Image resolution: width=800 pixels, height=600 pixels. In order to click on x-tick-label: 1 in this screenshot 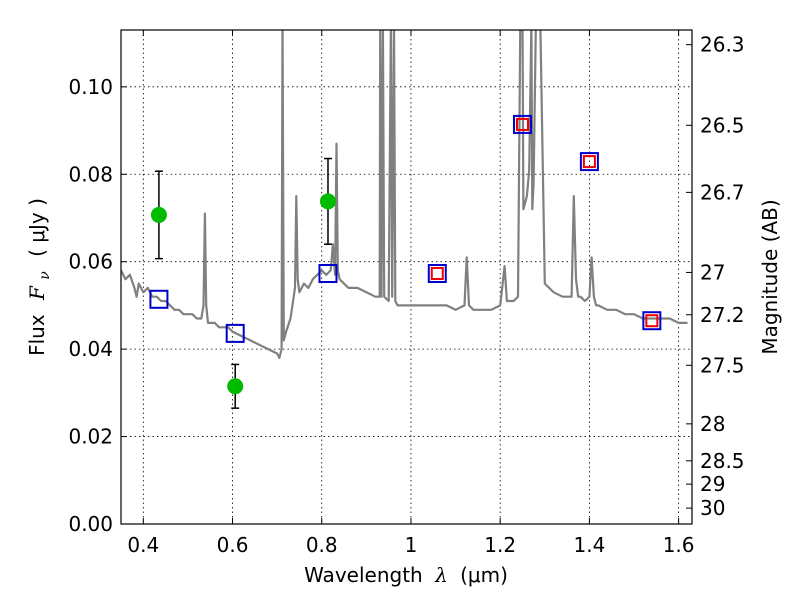, I will do `click(411, 545)`.